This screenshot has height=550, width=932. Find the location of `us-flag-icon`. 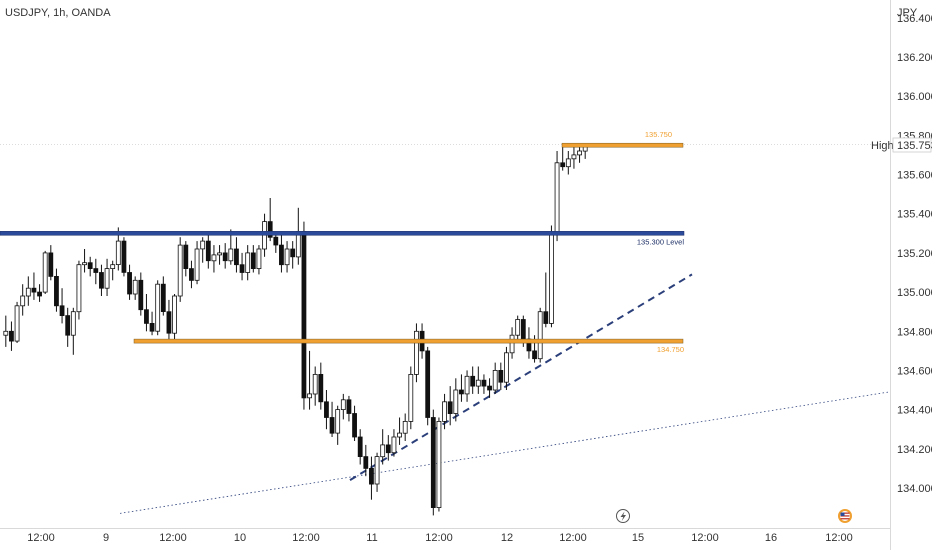

us-flag-icon is located at coordinates (845, 516).